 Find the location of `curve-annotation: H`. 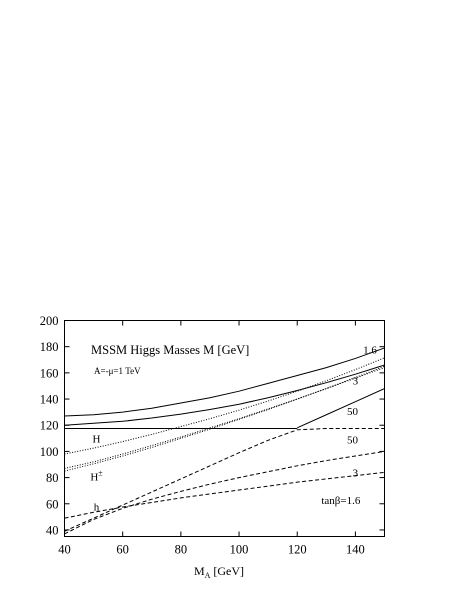

curve-annotation: H is located at coordinates (97, 439).